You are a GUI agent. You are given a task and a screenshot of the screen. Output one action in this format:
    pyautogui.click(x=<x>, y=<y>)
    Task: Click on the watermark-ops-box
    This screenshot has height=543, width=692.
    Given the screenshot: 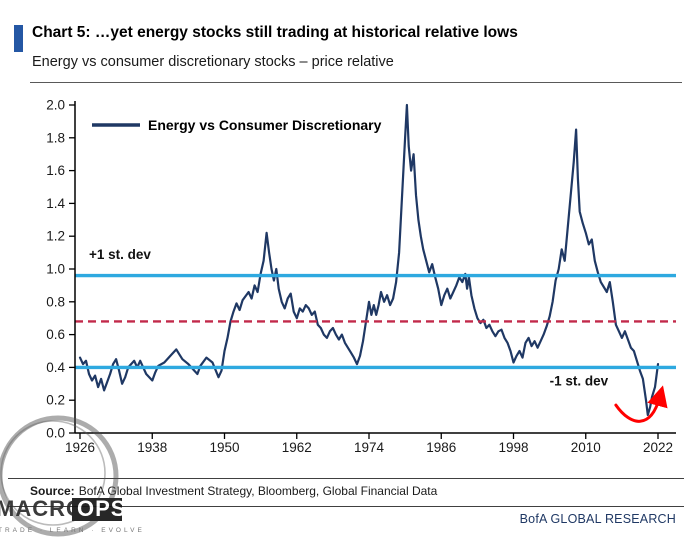 What is the action you would take?
    pyautogui.click(x=97, y=509)
    